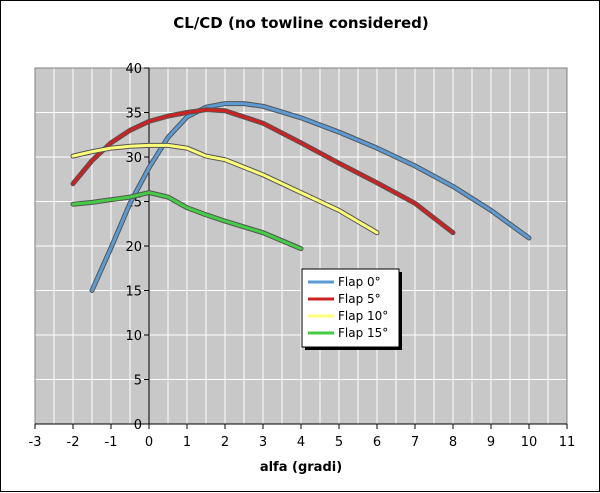 This screenshot has width=600, height=493. Describe the element at coordinates (359, 282) in the screenshot. I see `legend-label-0: Flap 0°` at that location.